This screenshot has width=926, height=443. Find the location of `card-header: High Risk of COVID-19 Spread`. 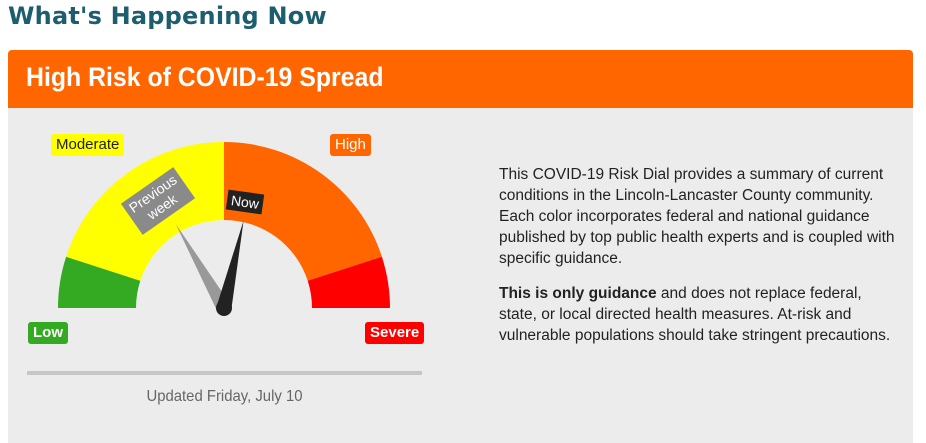

card-header: High Risk of COVID-19 Spread is located at coordinates (460, 79).